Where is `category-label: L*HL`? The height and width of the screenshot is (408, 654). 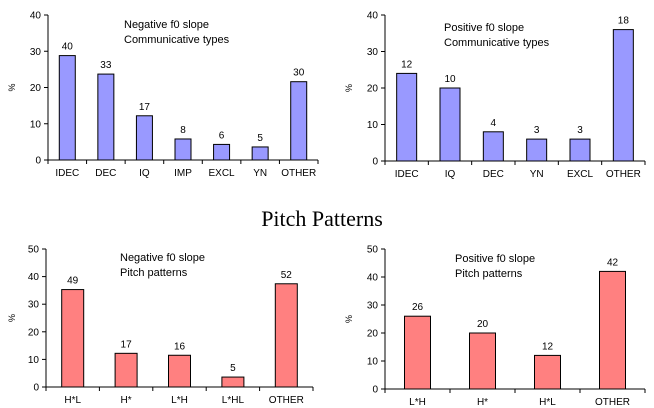 category-label: L*HL is located at coordinates (233, 400).